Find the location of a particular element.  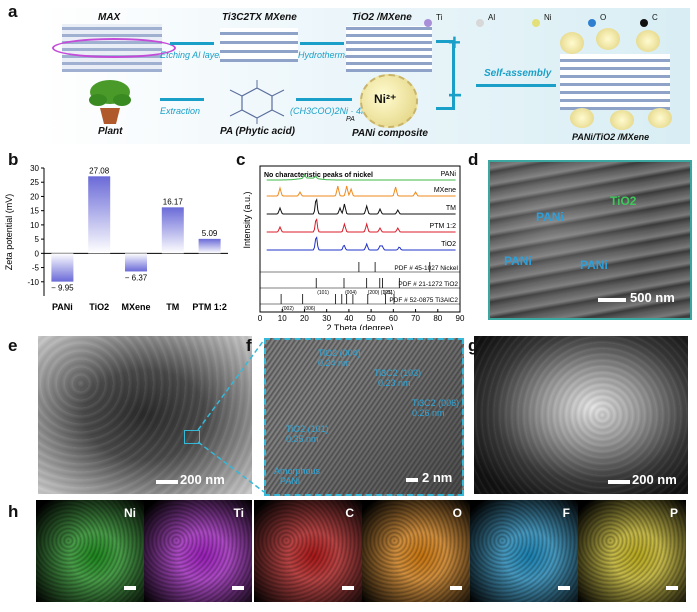

final-label: PANi/TiO2 /MXene is located at coordinates (611, 137).